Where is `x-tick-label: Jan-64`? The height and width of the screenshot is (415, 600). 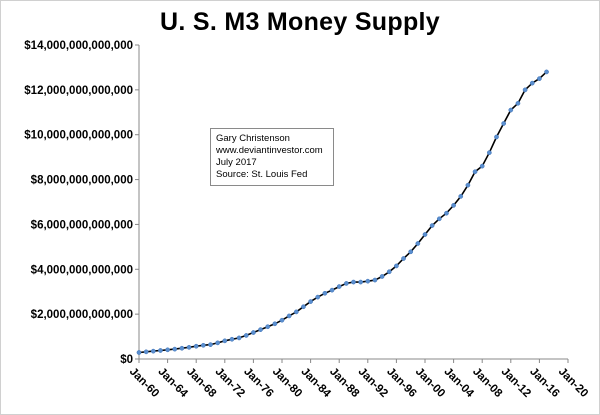
x-tick-label: Jan-64 is located at coordinates (172, 383).